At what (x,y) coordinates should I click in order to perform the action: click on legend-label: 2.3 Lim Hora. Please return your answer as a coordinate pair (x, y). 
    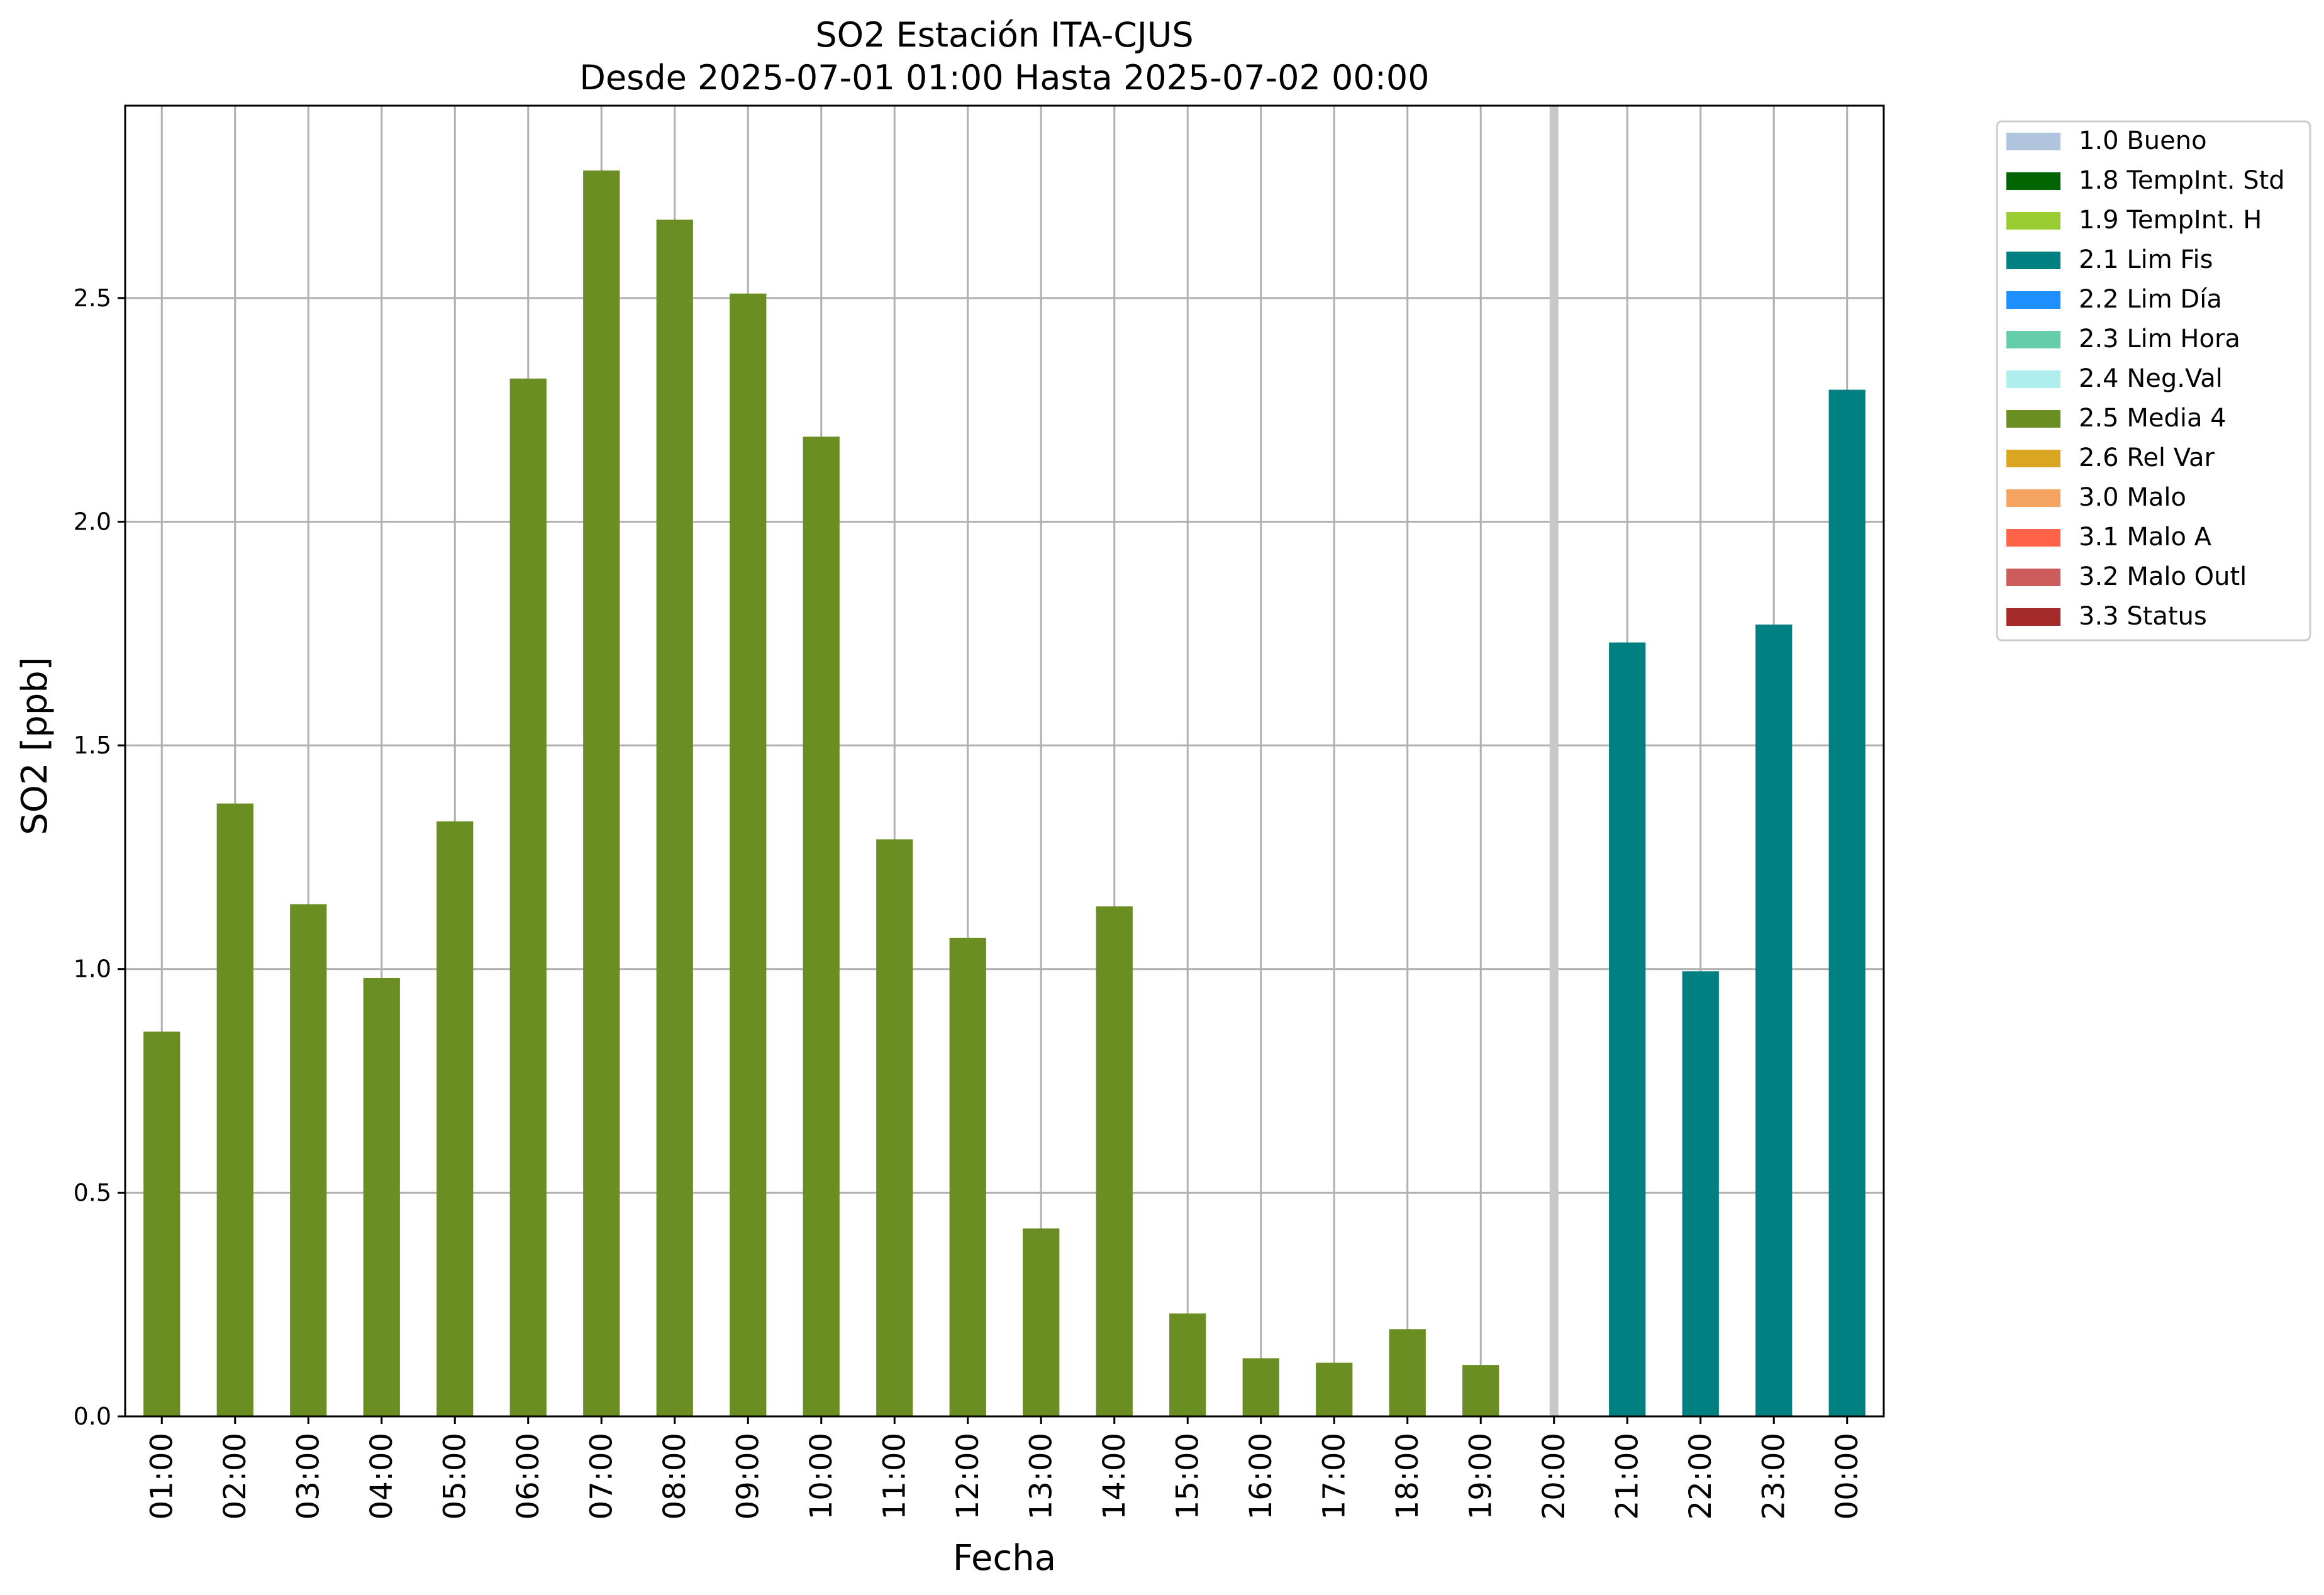
    Looking at the image, I should click on (2159, 339).